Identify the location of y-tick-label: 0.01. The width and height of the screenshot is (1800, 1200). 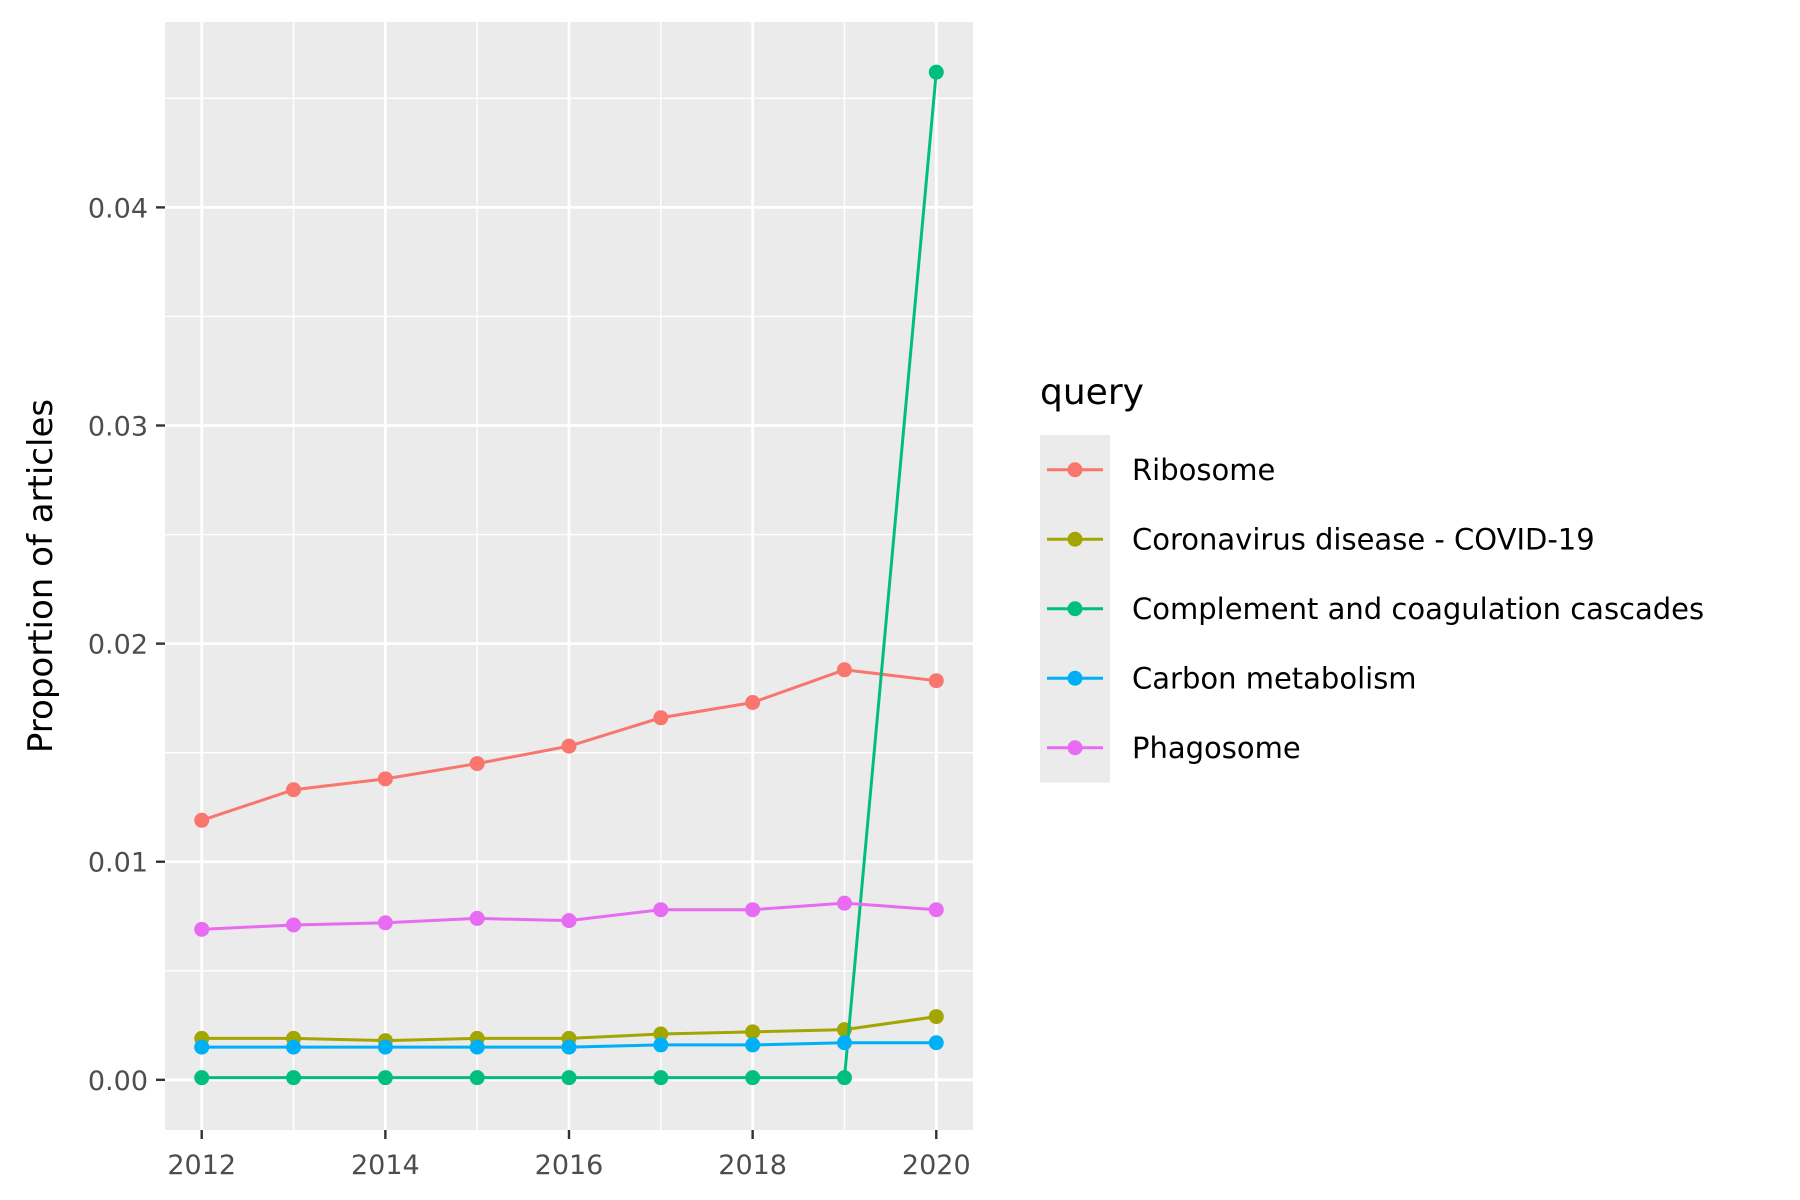
(118, 863).